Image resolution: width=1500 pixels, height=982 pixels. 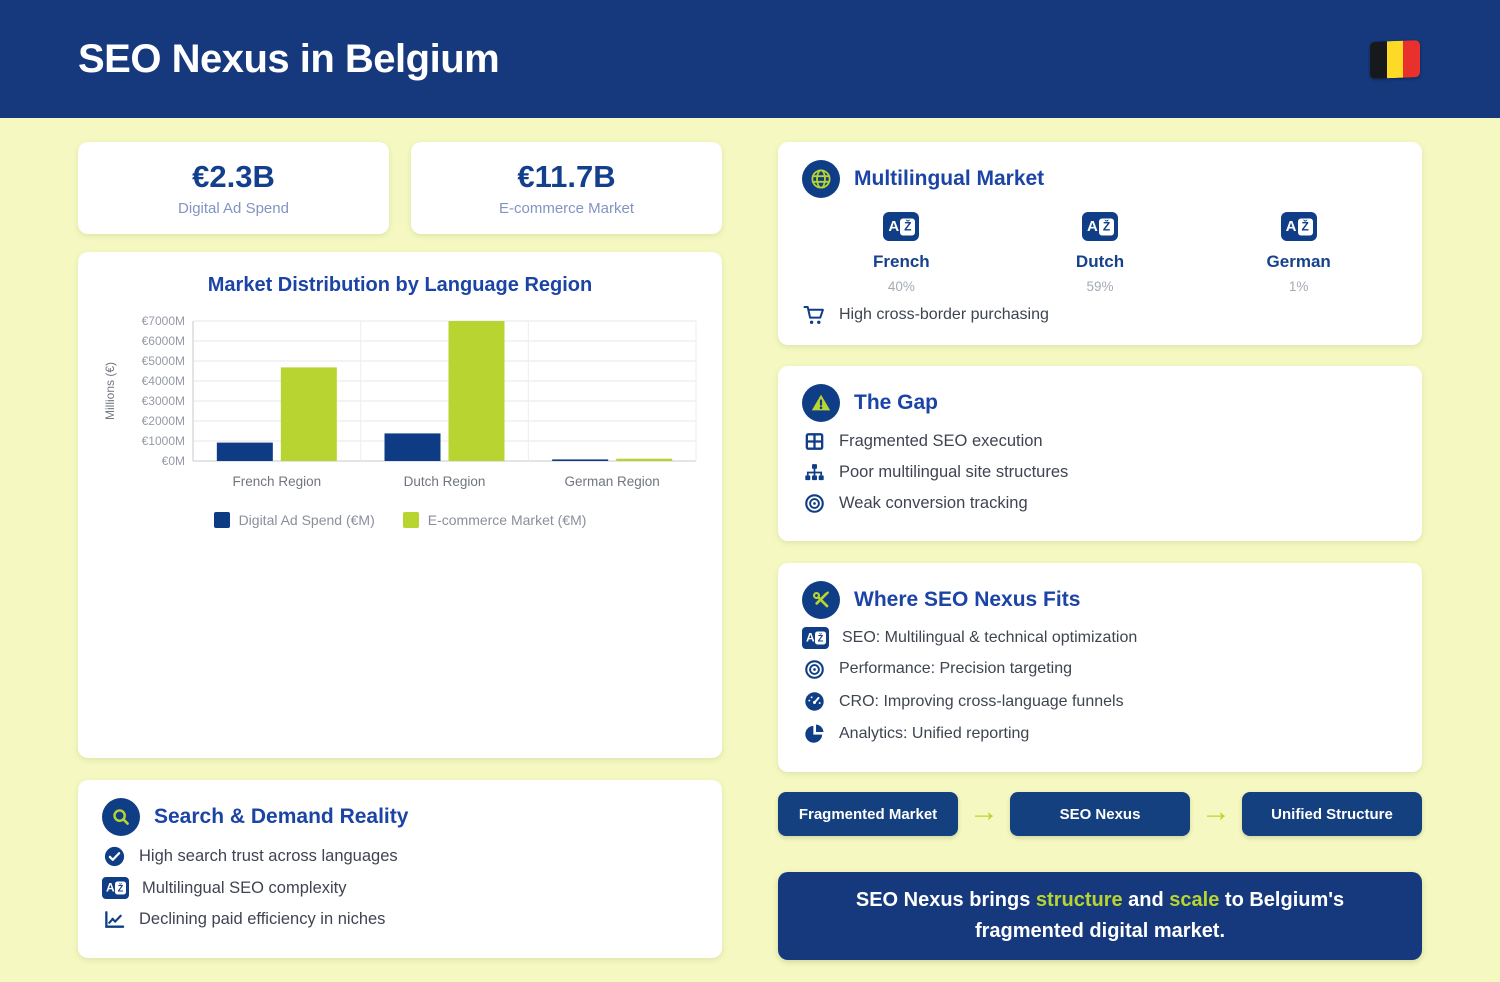 What do you see at coordinates (1100, 179) in the screenshot?
I see `card-header: Multilingual Market` at bounding box center [1100, 179].